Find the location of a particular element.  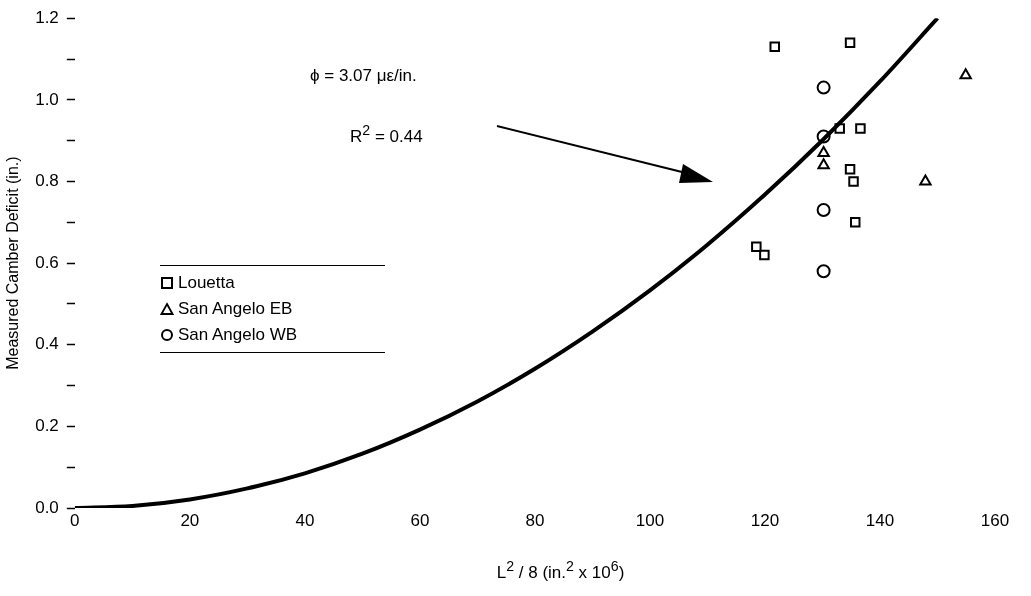

x-tick-label: 20 is located at coordinates (190, 520).